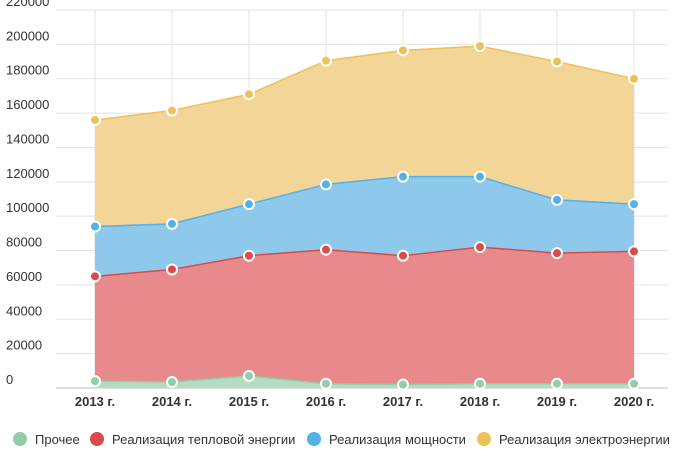 The height and width of the screenshot is (461, 682). I want to click on y-tick-label: 160000, so click(27, 104).